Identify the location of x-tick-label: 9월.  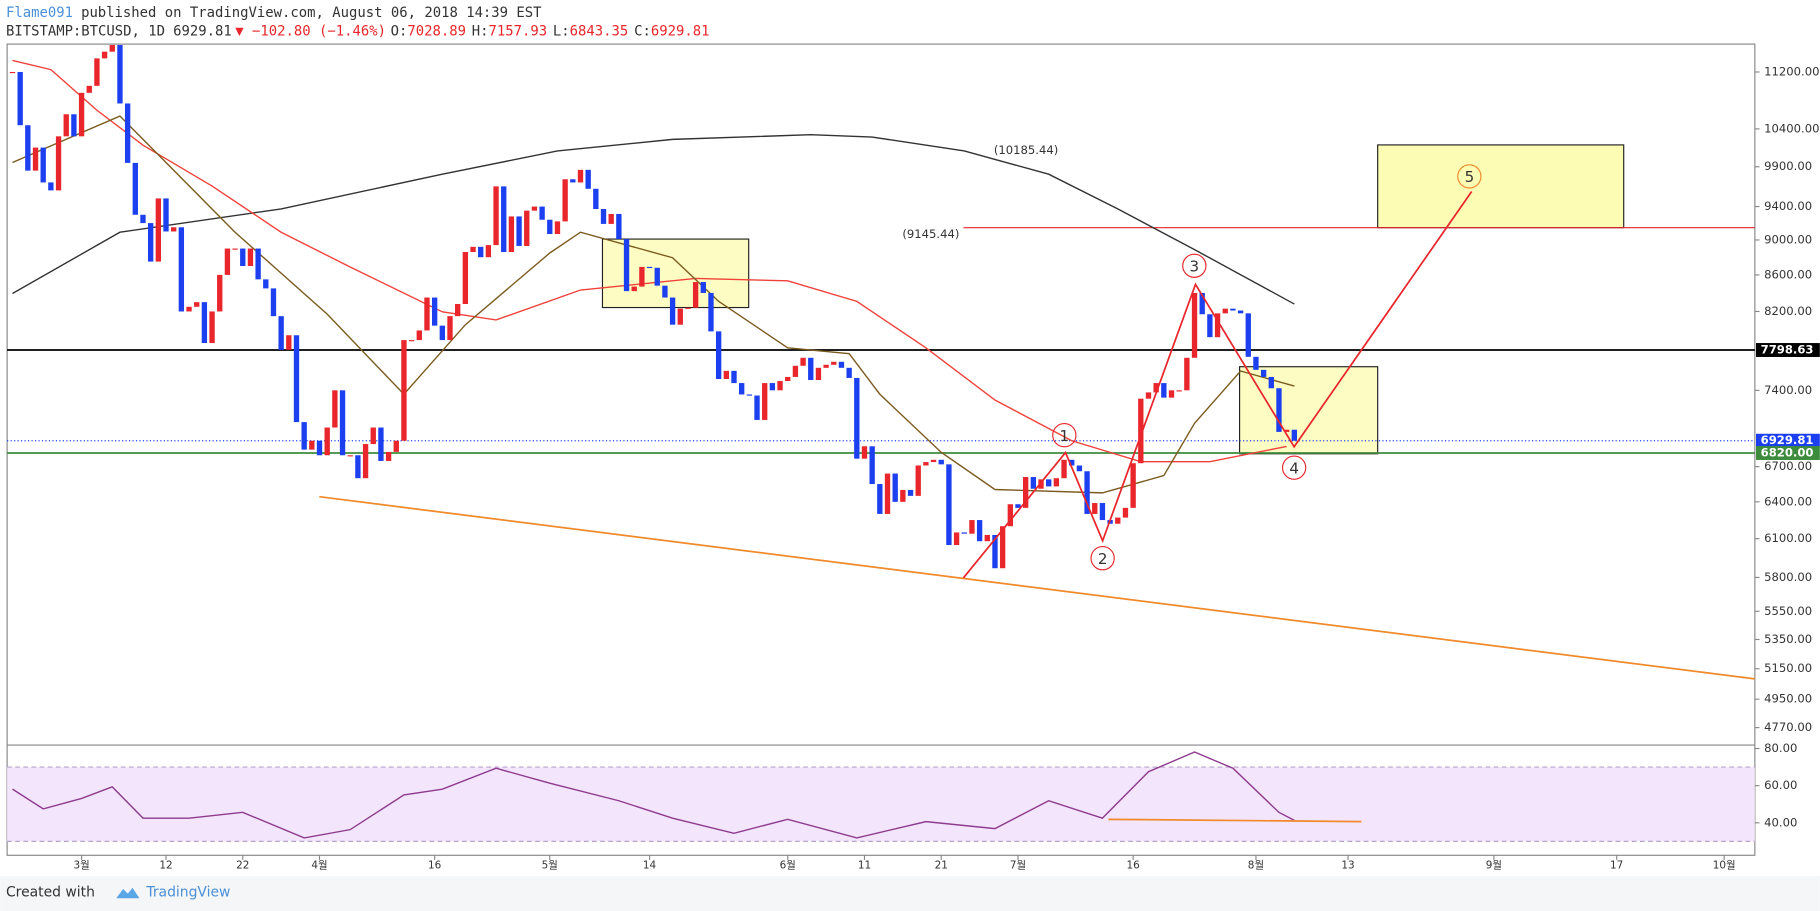
(1494, 866).